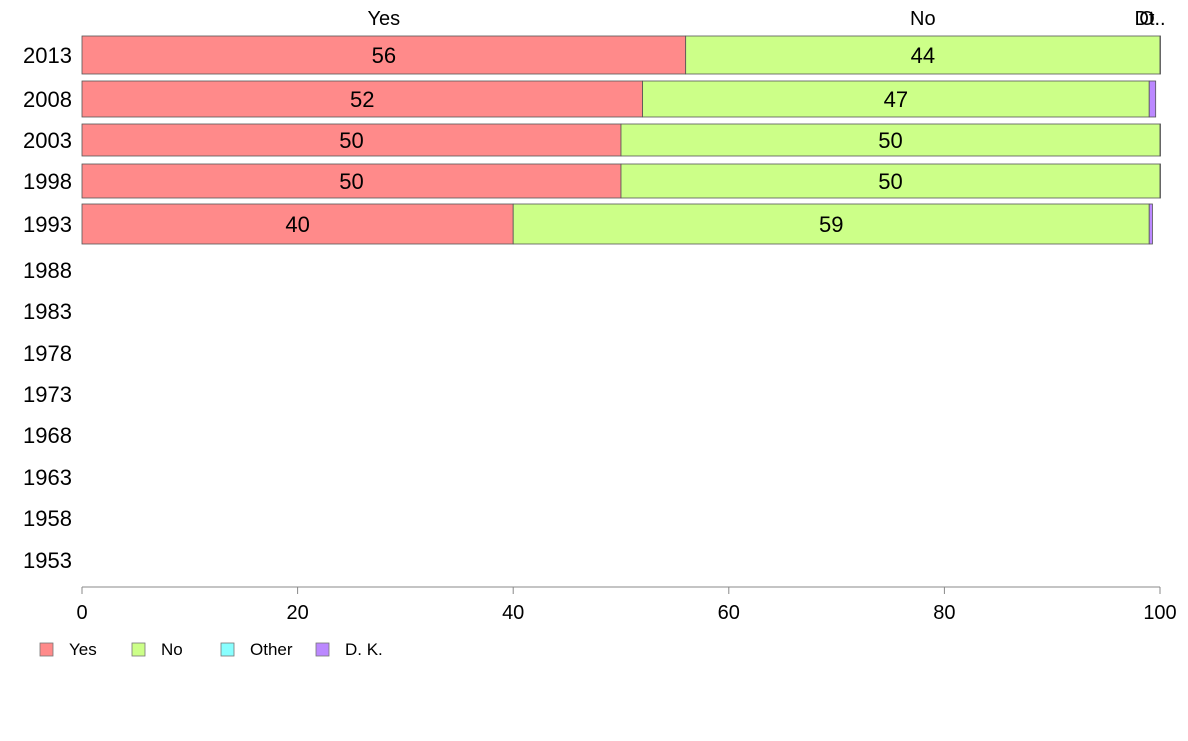 The height and width of the screenshot is (741, 1188). I want to click on bar-yes-1993, so click(297, 224).